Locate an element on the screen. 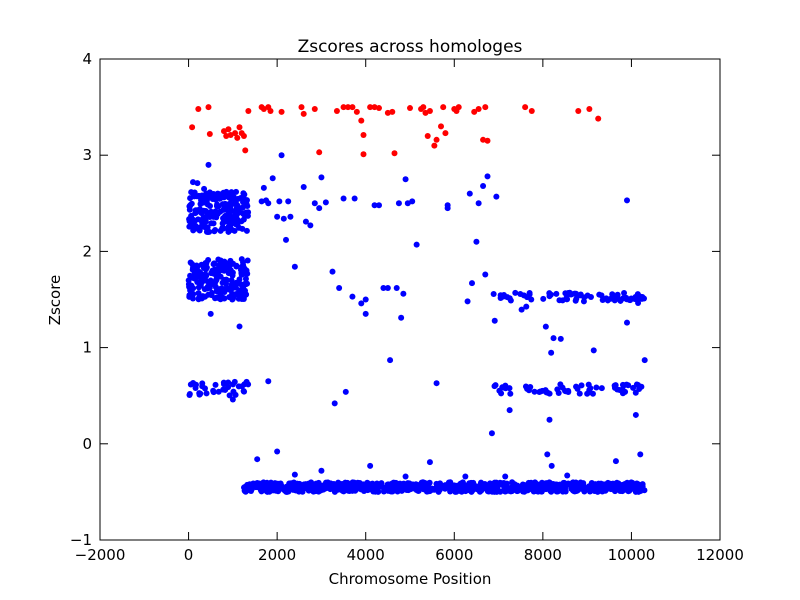 Image resolution: width=800 pixels, height=600 pixels. y-tick-label: 0 is located at coordinates (87, 444).